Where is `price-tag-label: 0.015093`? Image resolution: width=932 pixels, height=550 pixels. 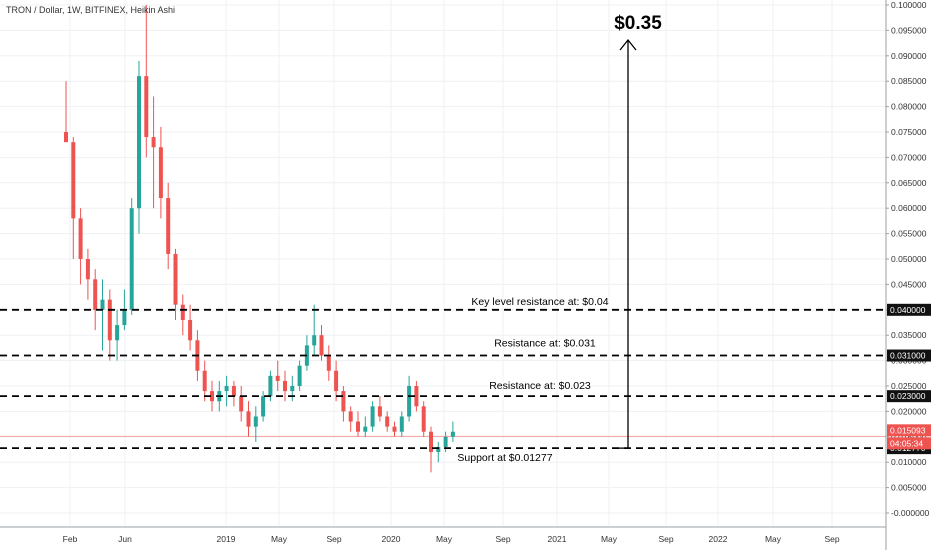
price-tag-label: 0.015093 is located at coordinates (908, 430).